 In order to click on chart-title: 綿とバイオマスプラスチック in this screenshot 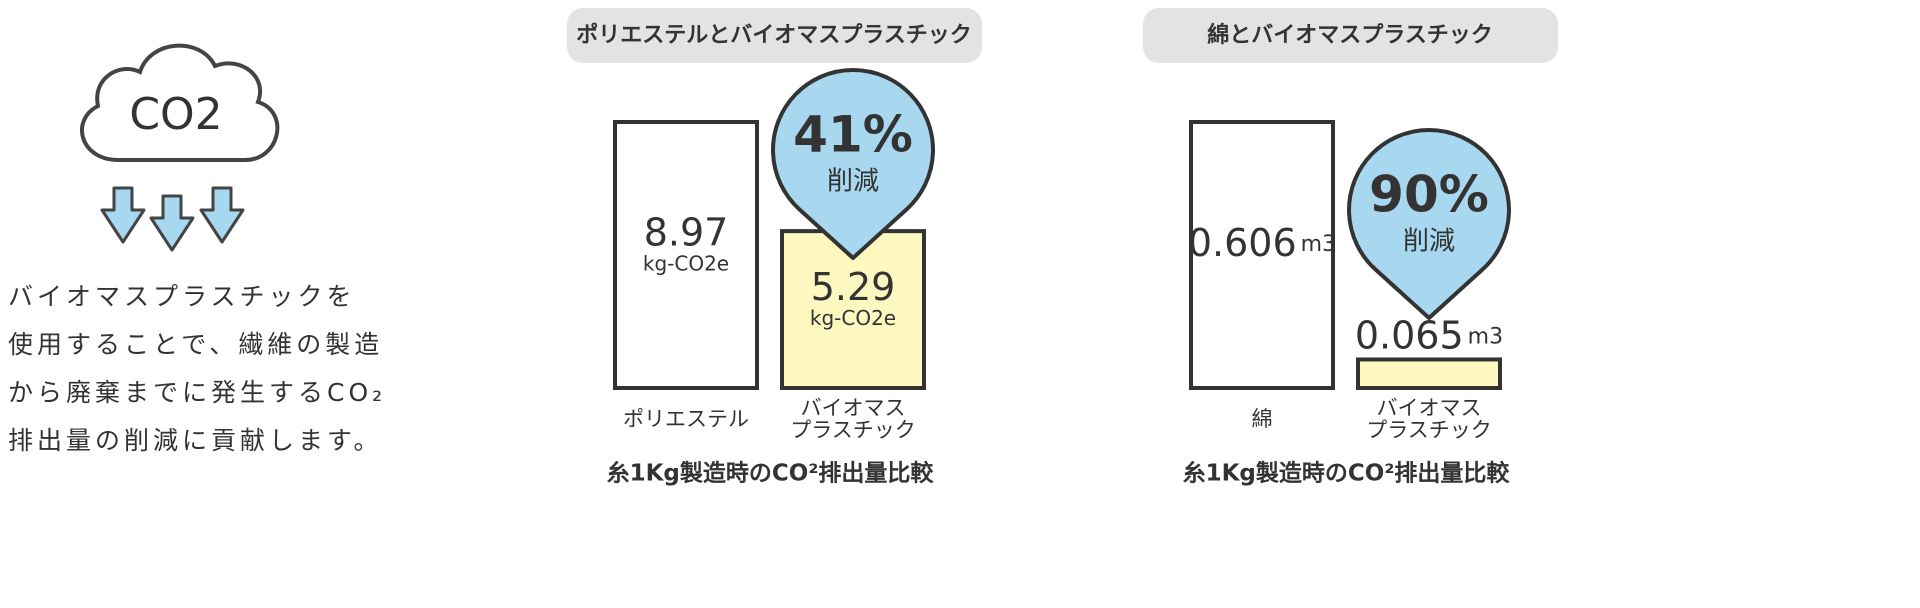, I will do `click(1350, 35)`.